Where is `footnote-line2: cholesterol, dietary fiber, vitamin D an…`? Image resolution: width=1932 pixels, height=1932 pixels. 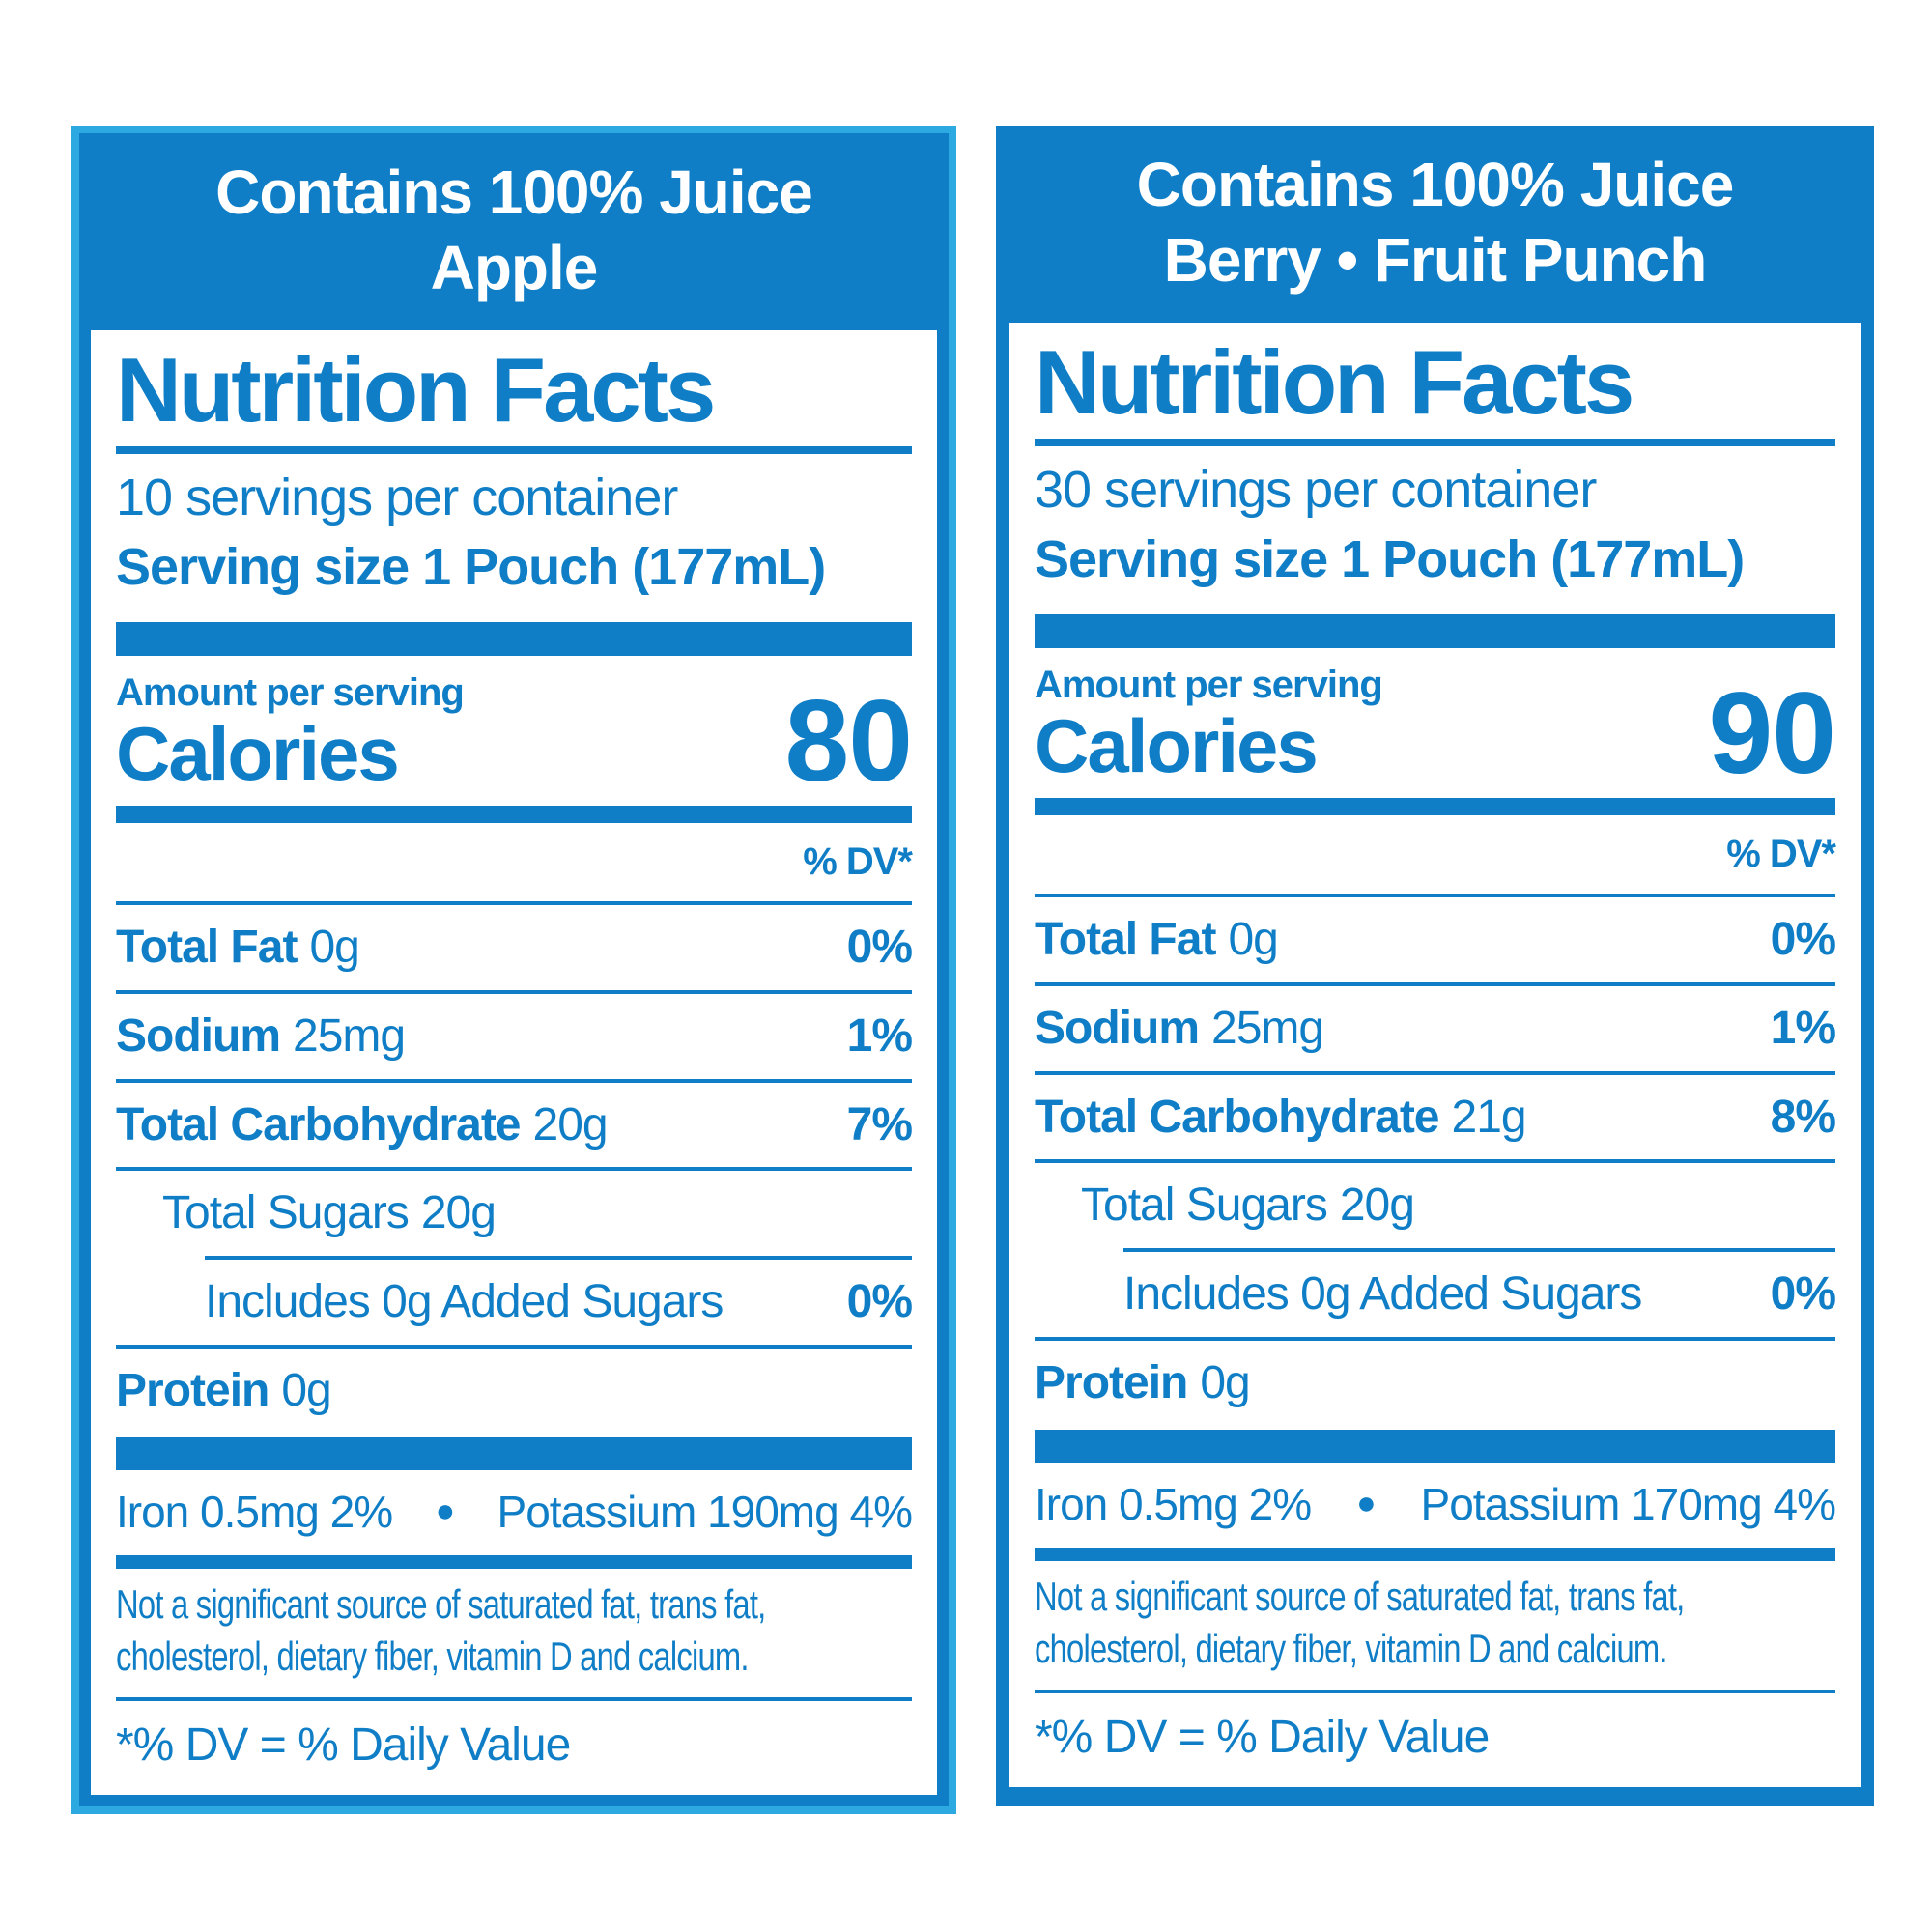 footnote-line2: cholesterol, dietary fiber, vitamin D an… is located at coordinates (433, 1657).